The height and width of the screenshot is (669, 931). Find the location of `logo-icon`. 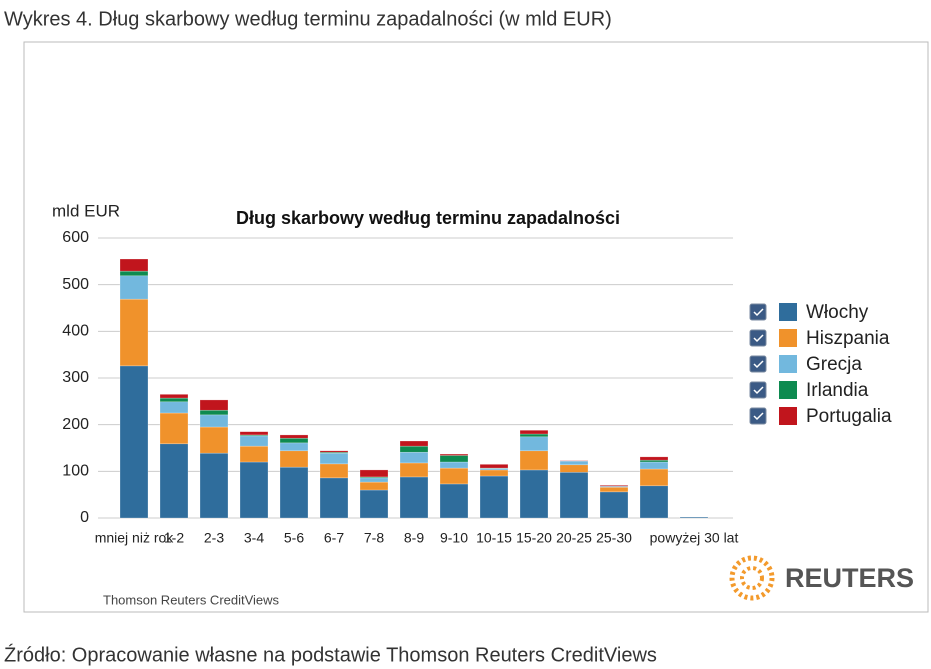

logo-icon is located at coordinates (752, 578).